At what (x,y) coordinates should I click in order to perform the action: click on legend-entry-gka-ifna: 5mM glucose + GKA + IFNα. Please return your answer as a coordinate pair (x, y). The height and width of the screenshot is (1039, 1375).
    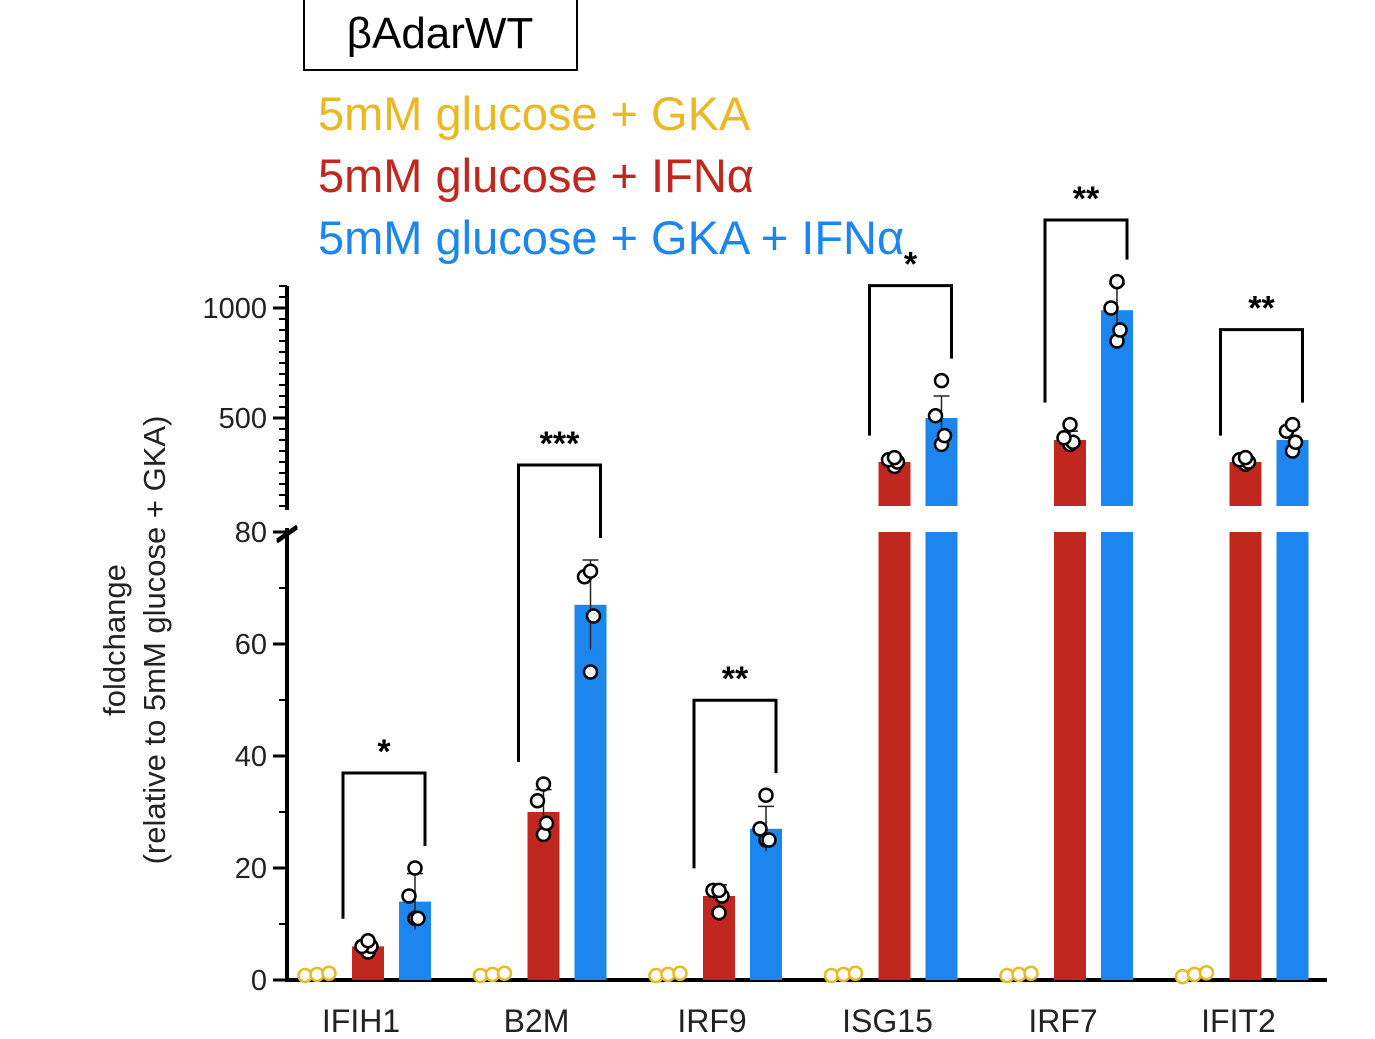
    Looking at the image, I should click on (611, 237).